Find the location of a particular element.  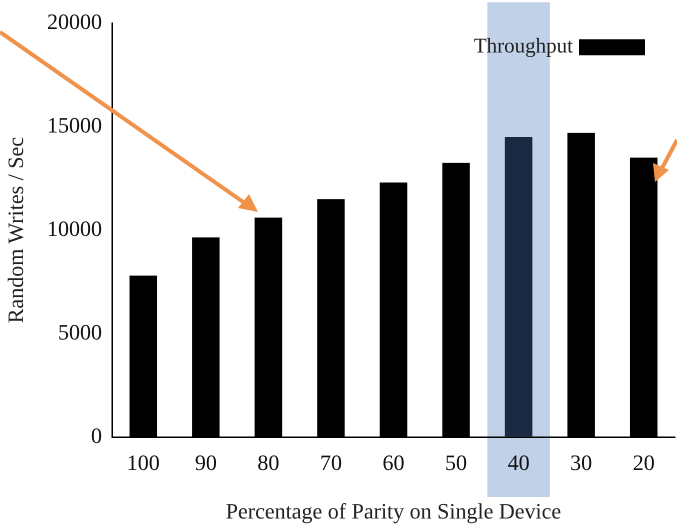

x-tick-label: 30 is located at coordinates (581, 462).